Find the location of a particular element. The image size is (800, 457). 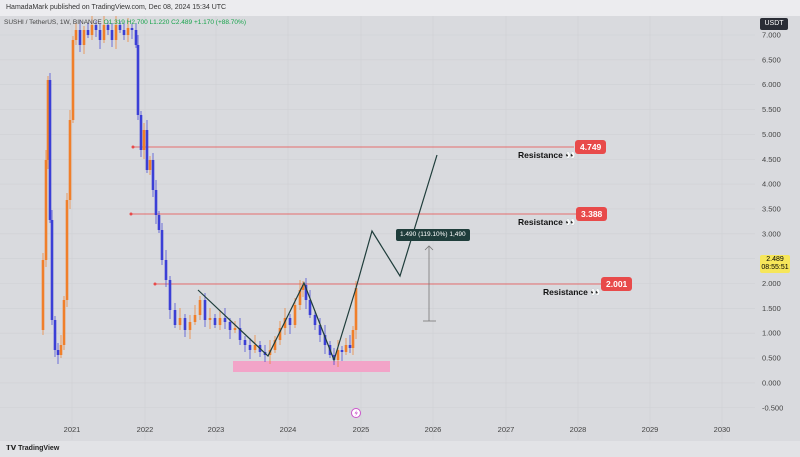

lightning-icon is located at coordinates (356, 413).